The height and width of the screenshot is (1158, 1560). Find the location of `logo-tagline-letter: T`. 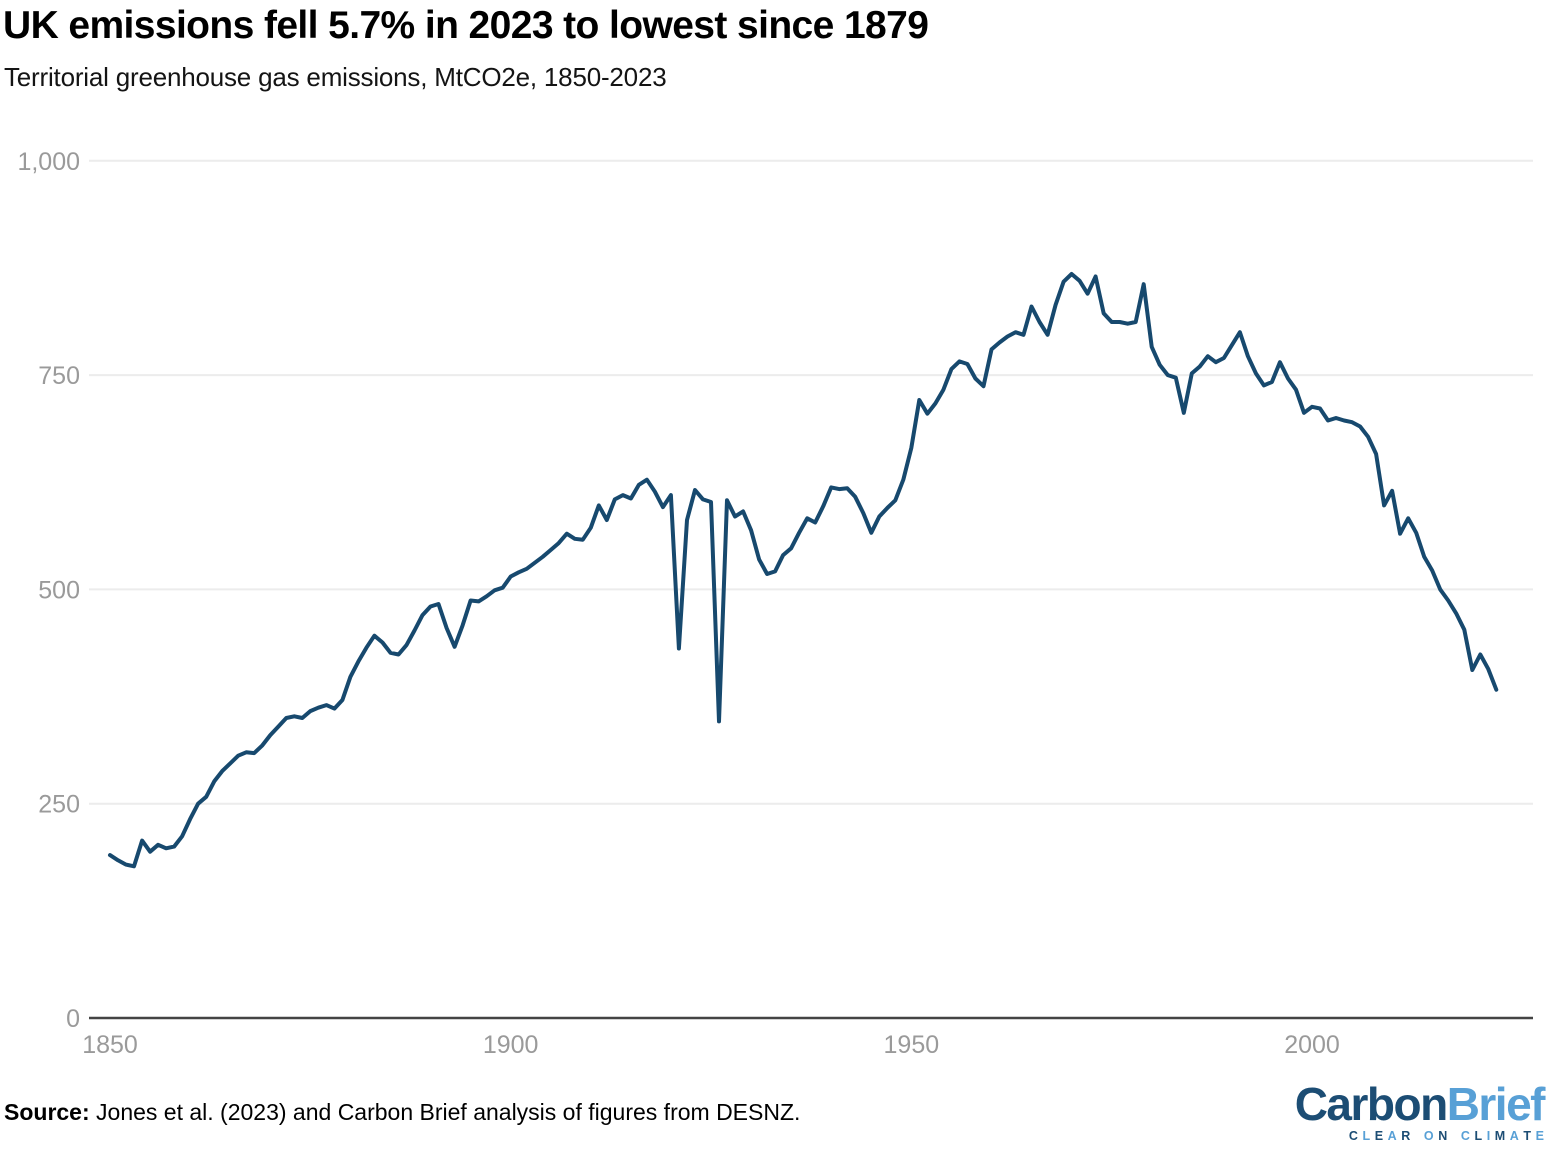

logo-tagline-letter: T is located at coordinates (1527, 1136).